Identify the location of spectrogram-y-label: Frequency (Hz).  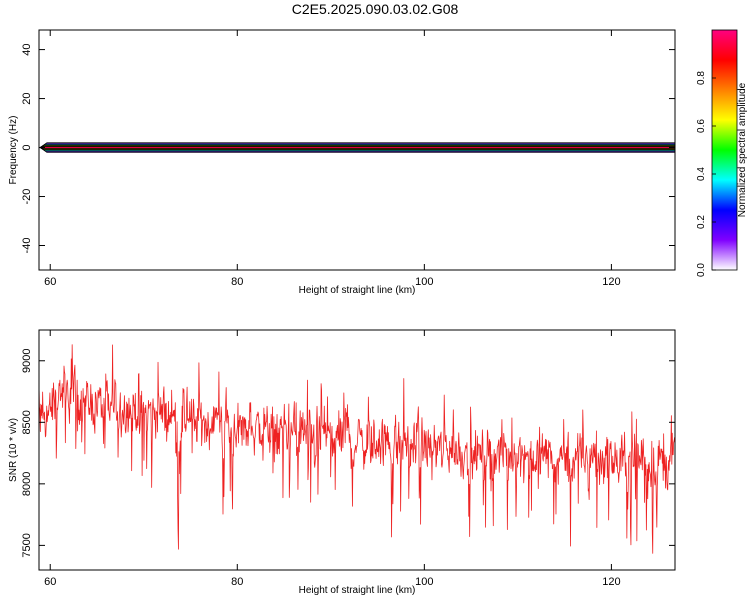
(13, 150).